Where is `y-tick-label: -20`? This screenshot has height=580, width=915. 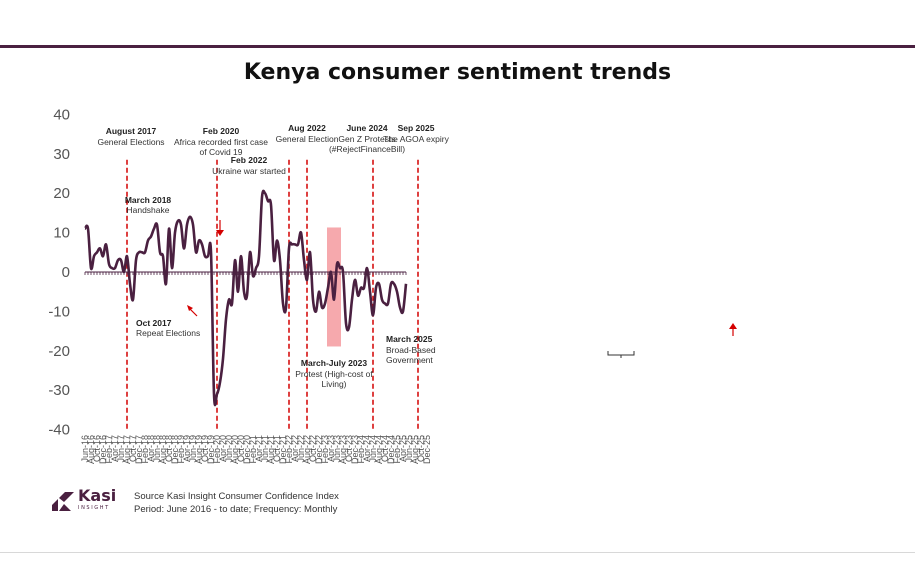
y-tick-label: -20 is located at coordinates (59, 351).